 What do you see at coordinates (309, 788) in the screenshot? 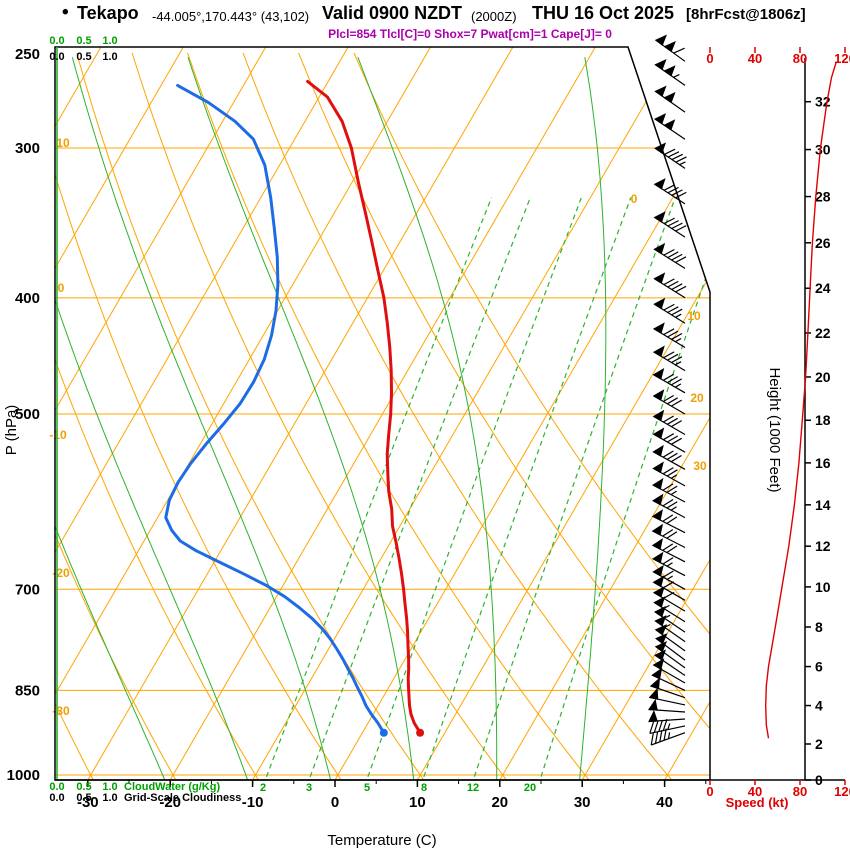
I see `svg-text: 3` at bounding box center [309, 788].